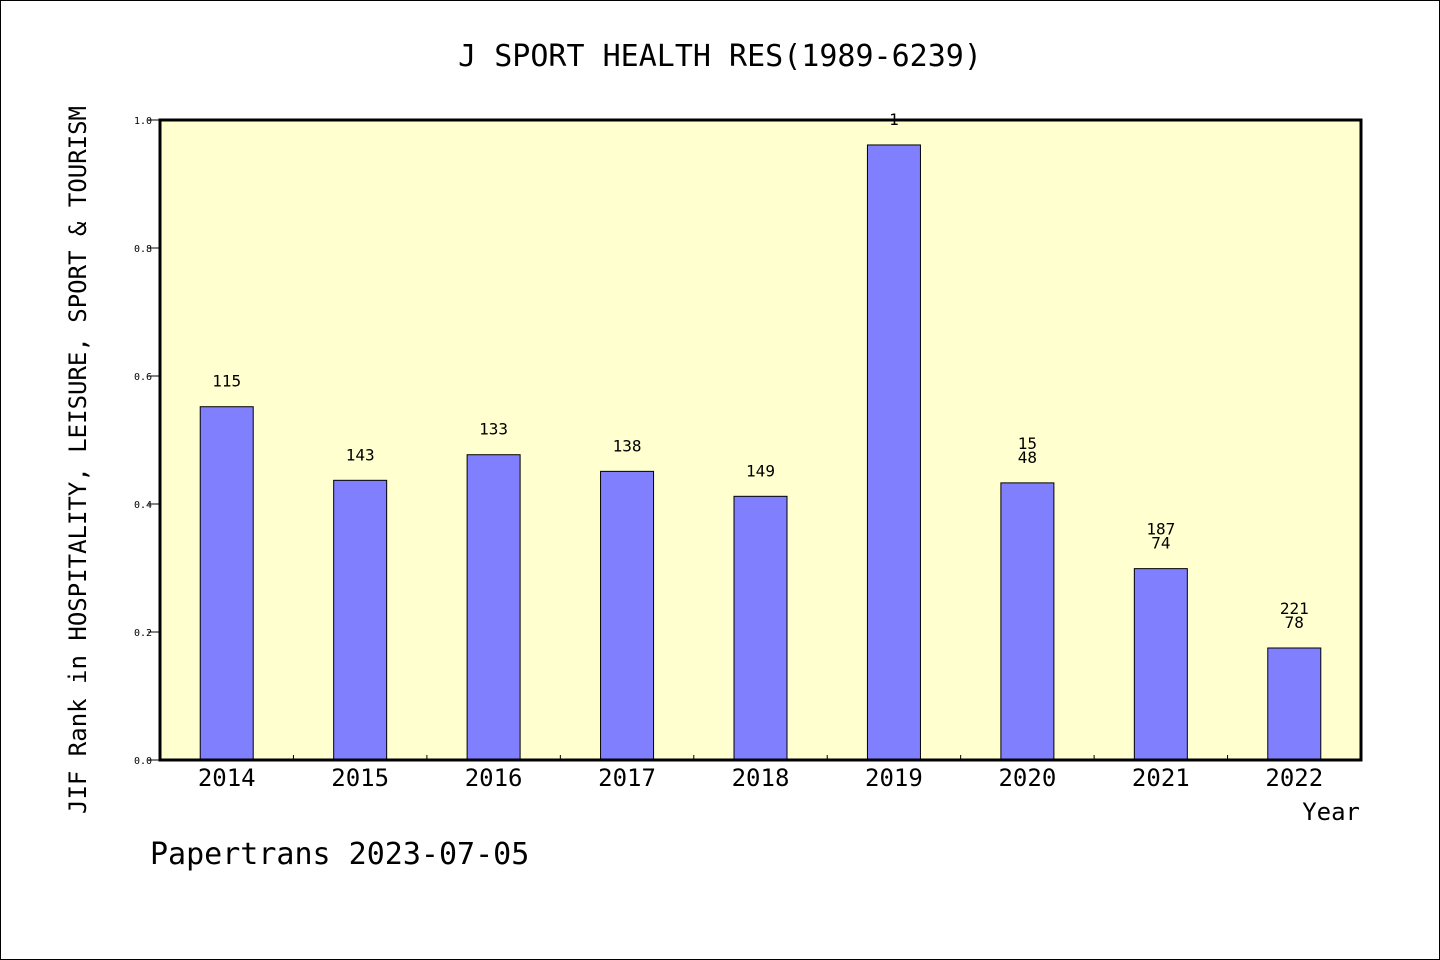 Image resolution: width=1440 pixels, height=960 pixels. What do you see at coordinates (226, 583) in the screenshot?
I see `bar-2014` at bounding box center [226, 583].